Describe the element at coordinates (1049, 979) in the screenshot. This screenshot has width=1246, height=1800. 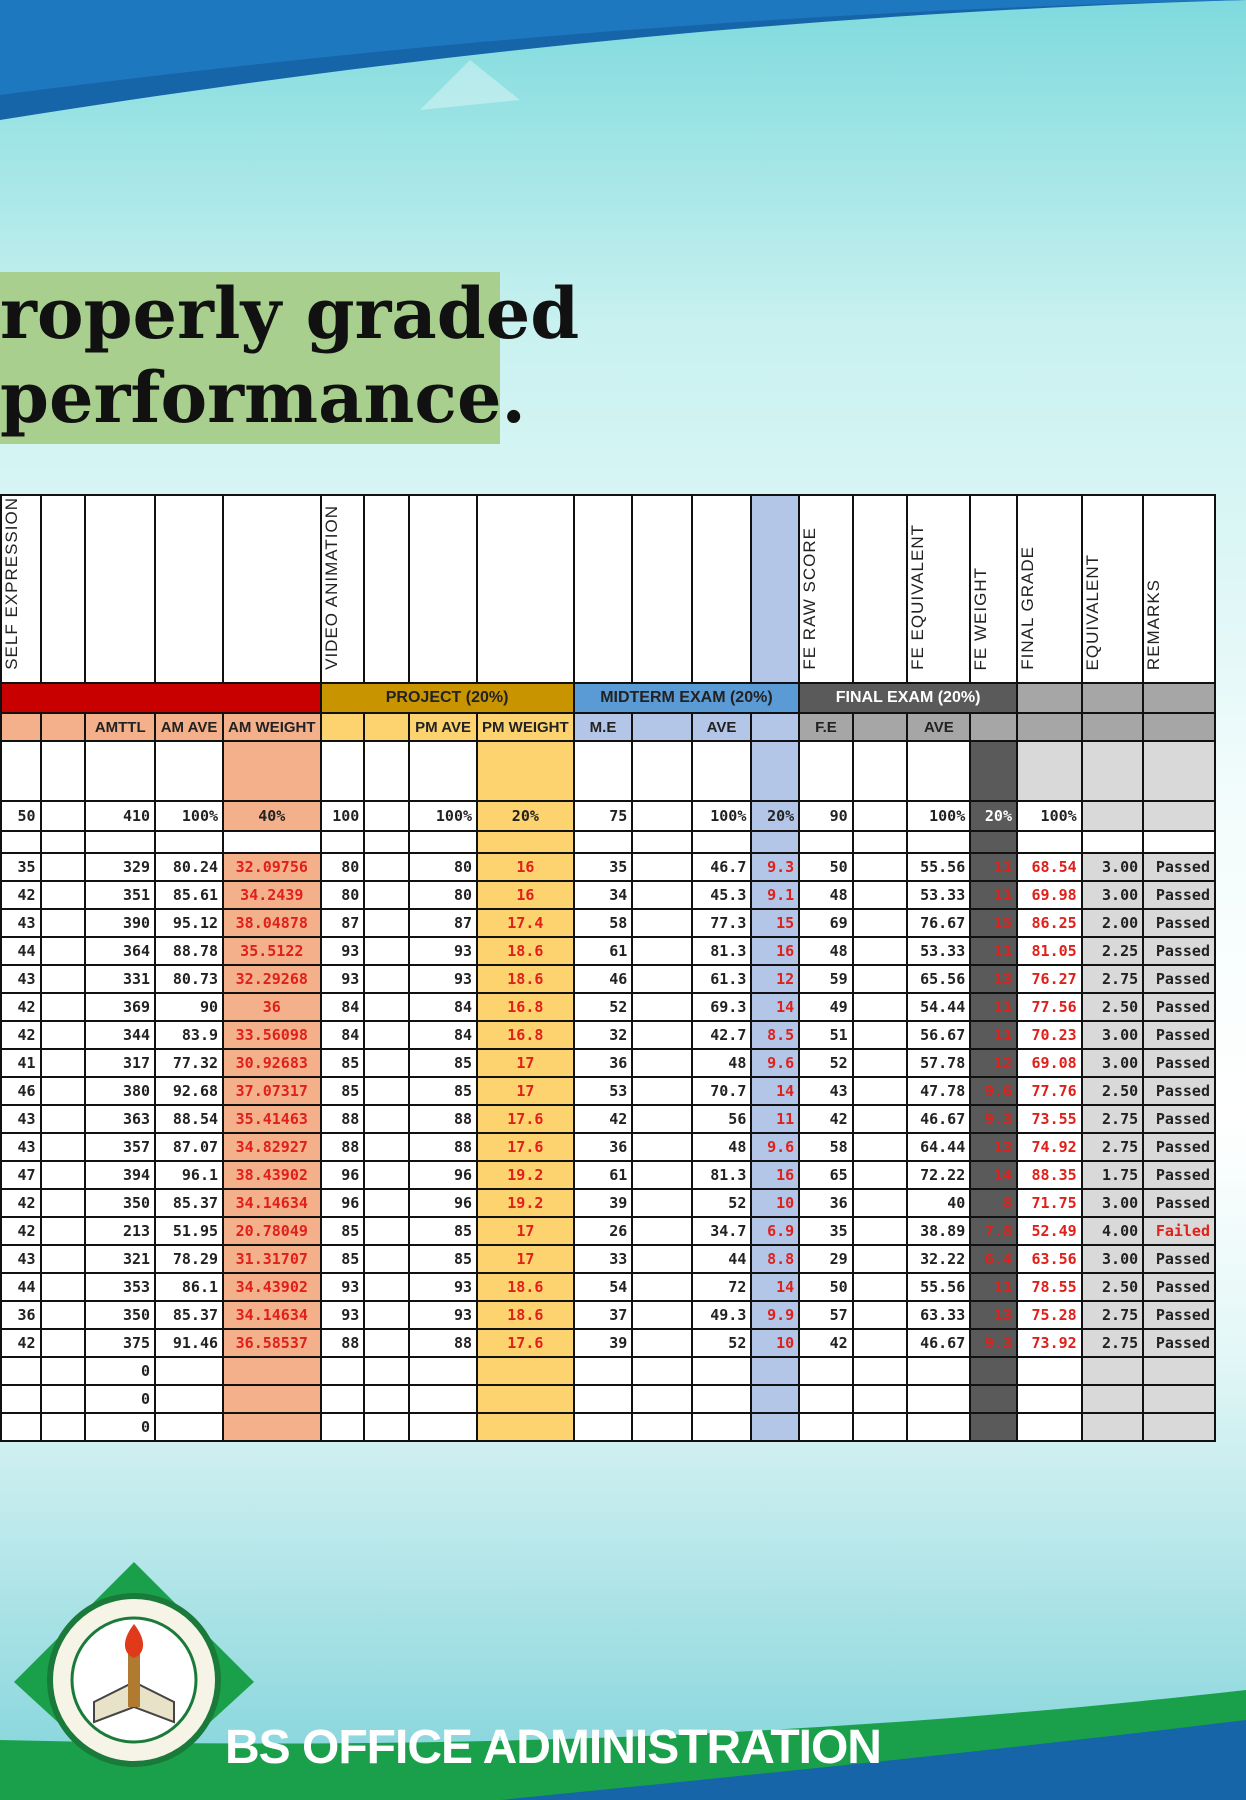
I see `grade-cell: 76.27` at that location.